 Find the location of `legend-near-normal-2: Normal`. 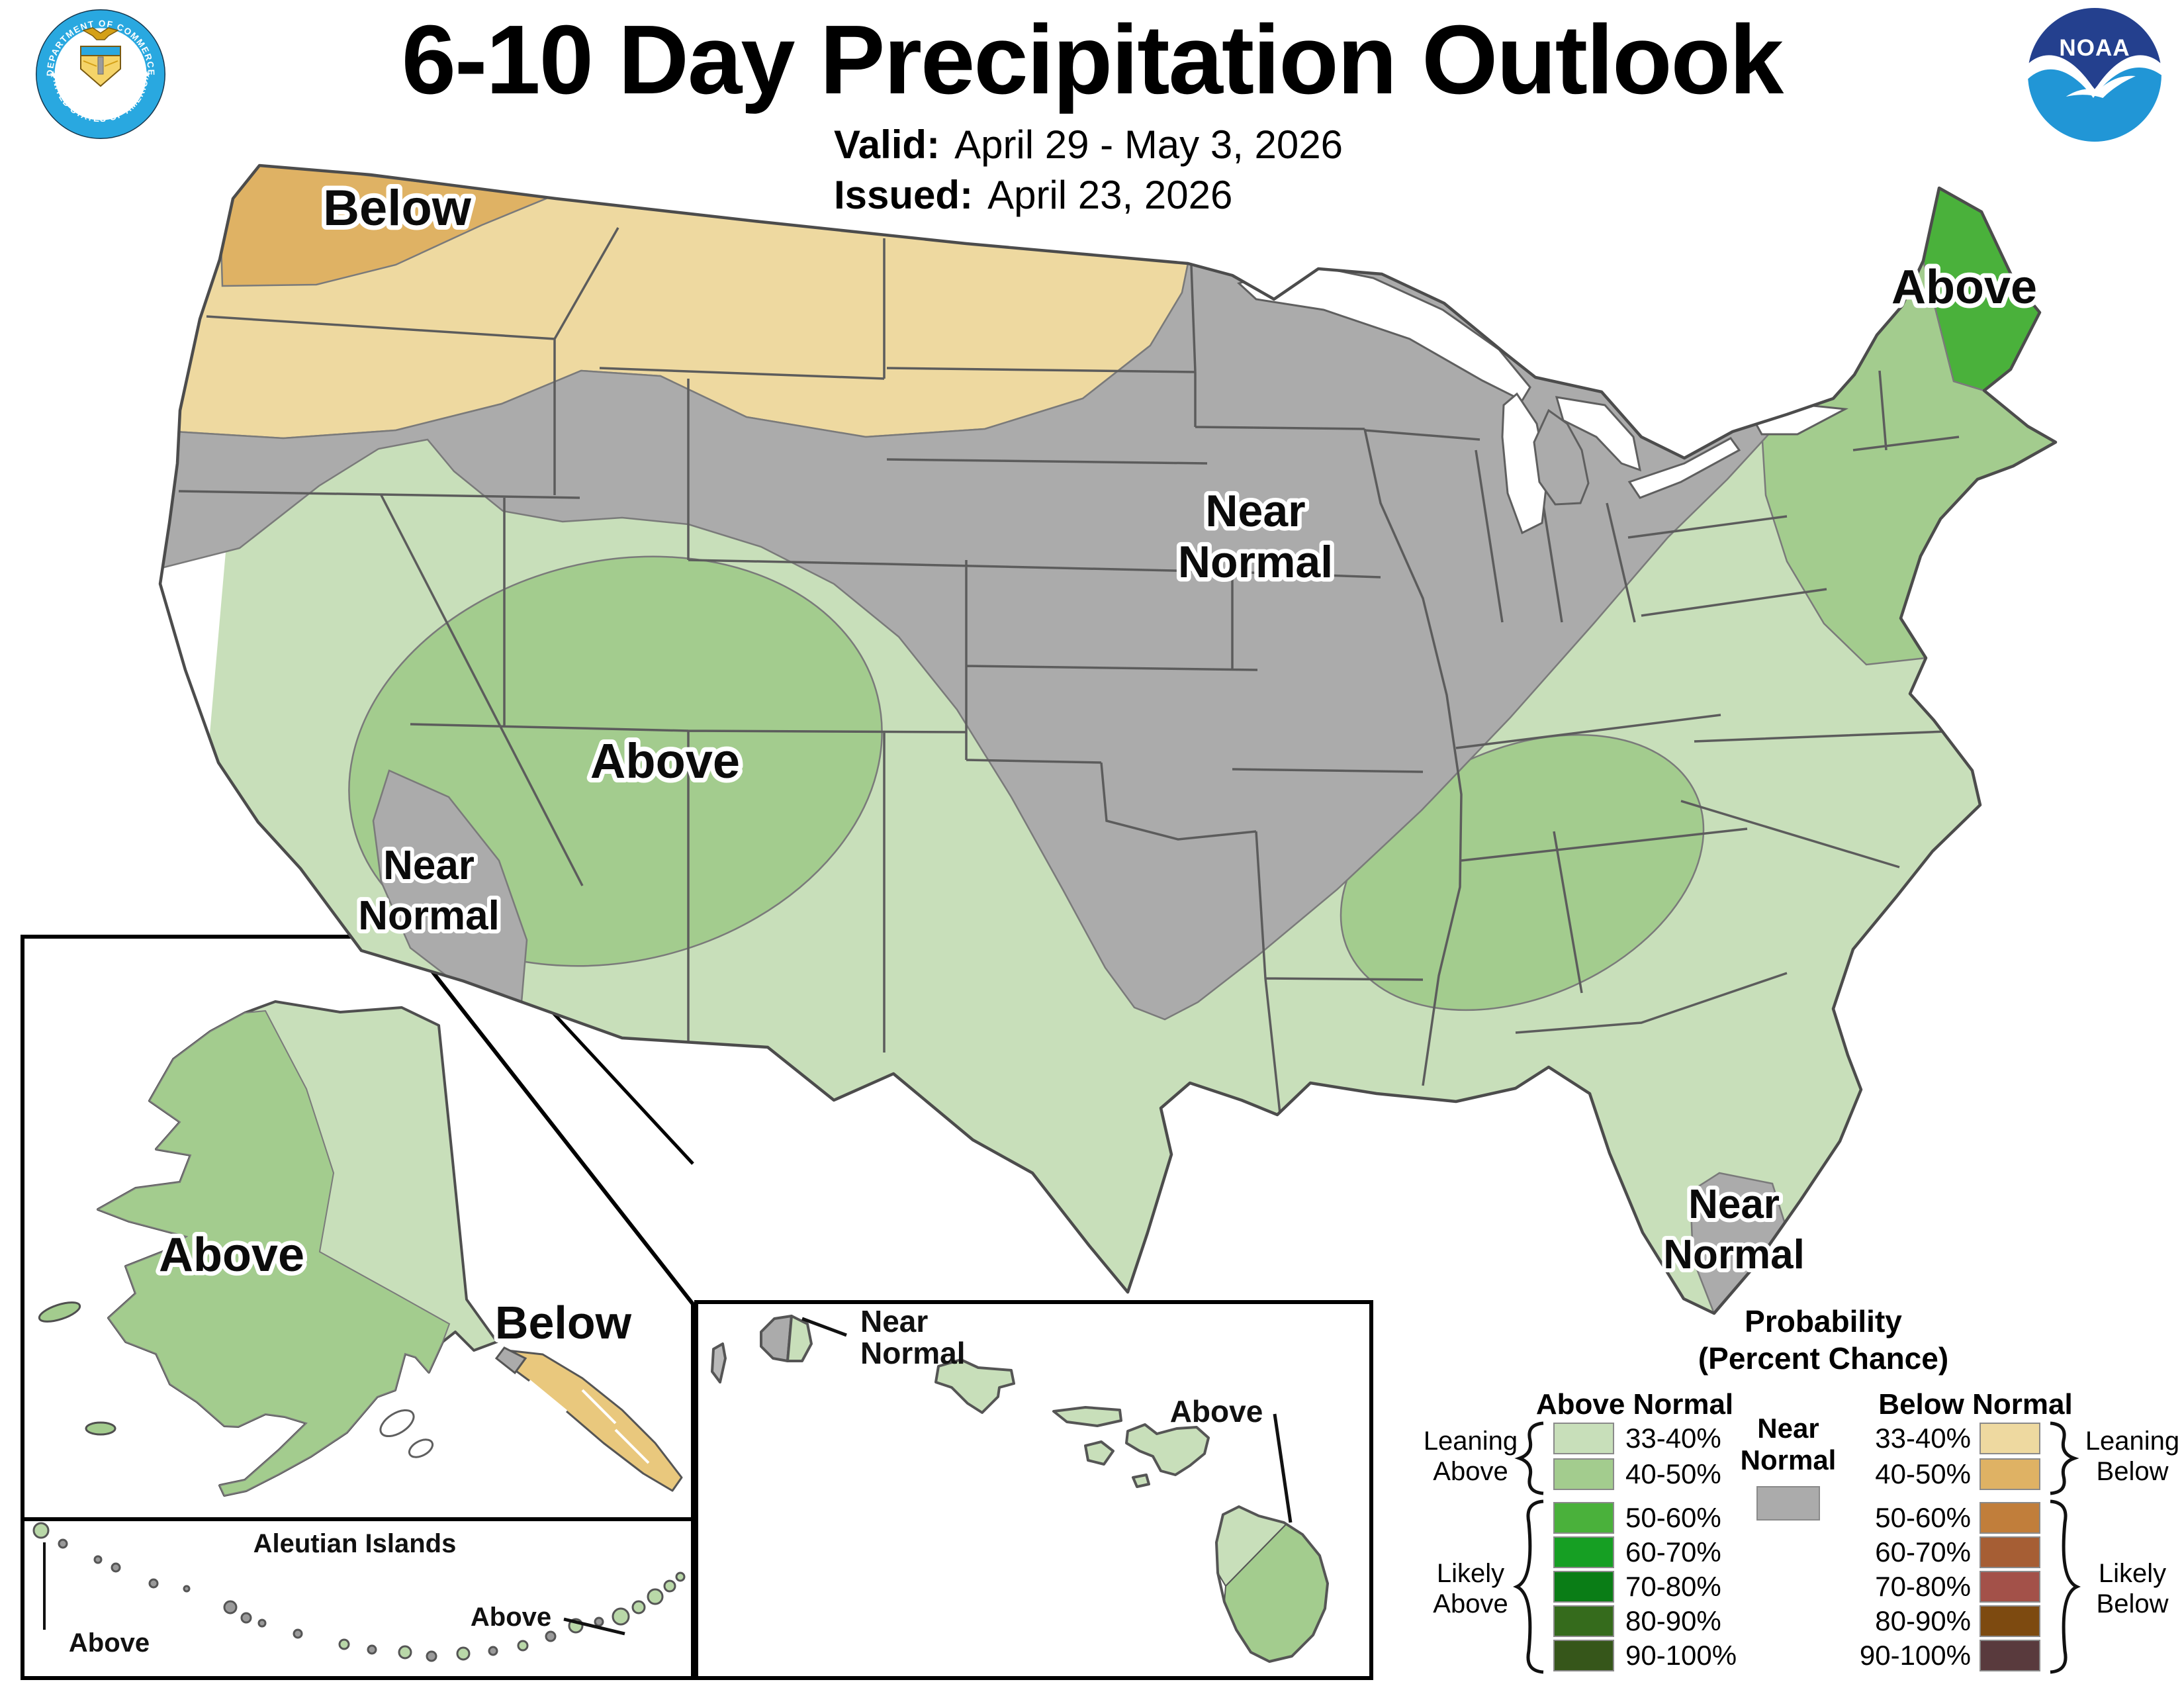

legend-near-normal-2: Normal is located at coordinates (1789, 1460).